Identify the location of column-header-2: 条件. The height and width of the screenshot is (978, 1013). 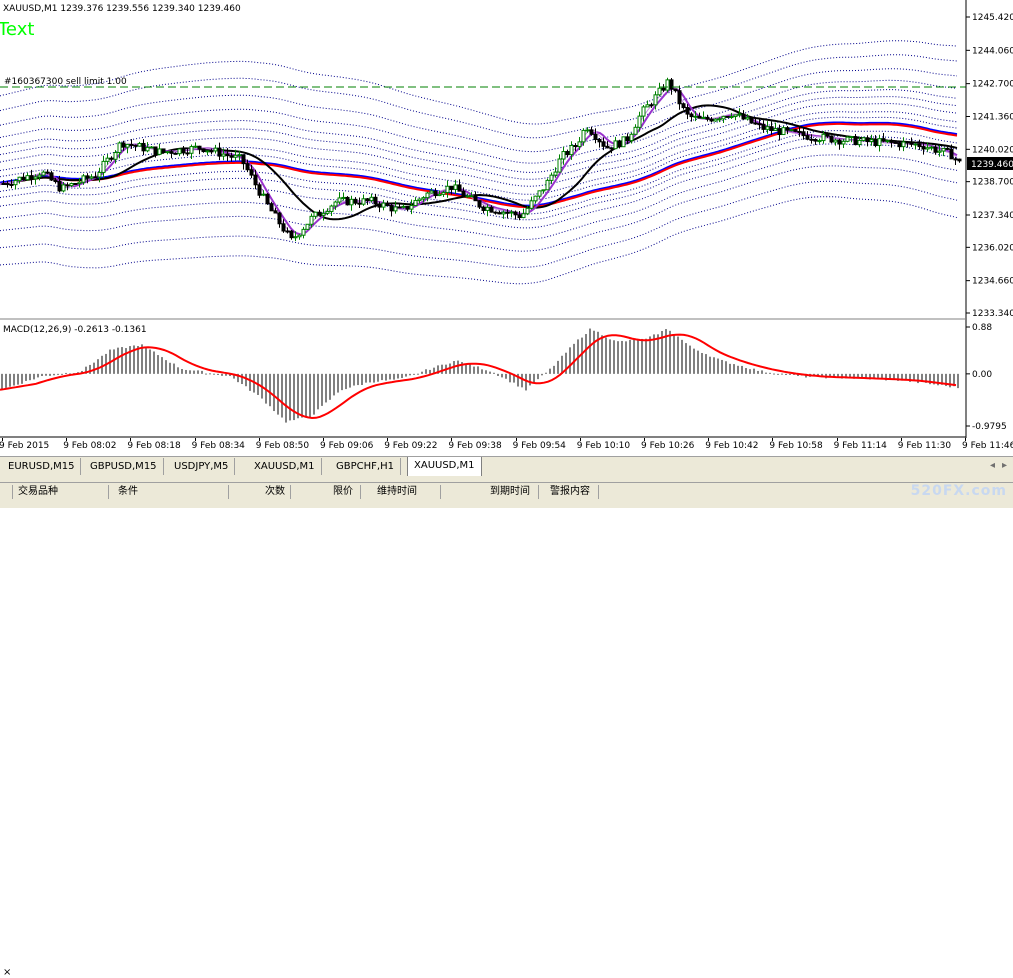
(128, 491).